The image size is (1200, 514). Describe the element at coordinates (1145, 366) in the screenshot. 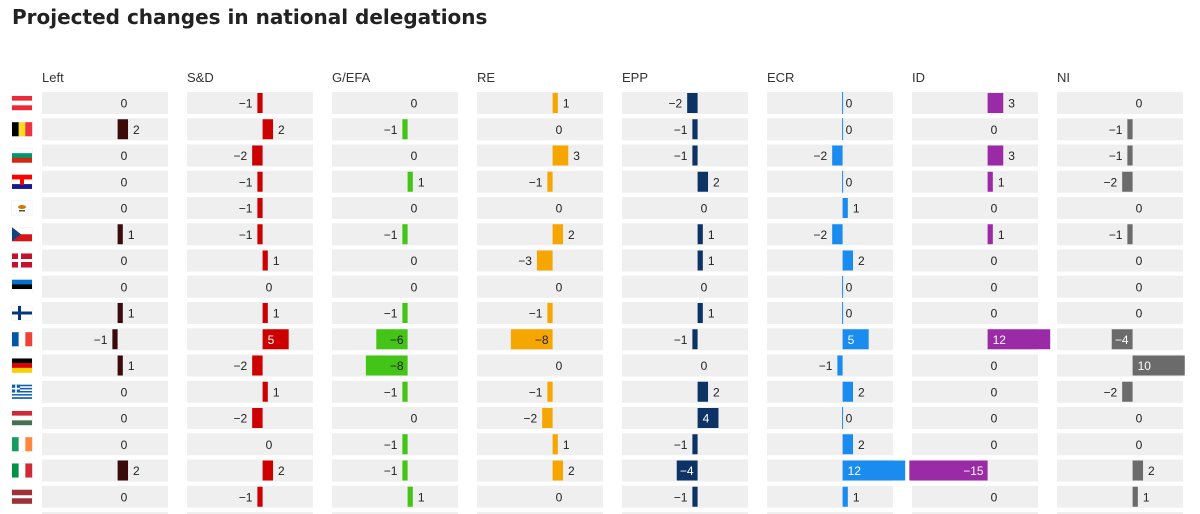

I see `value-label: 10` at that location.